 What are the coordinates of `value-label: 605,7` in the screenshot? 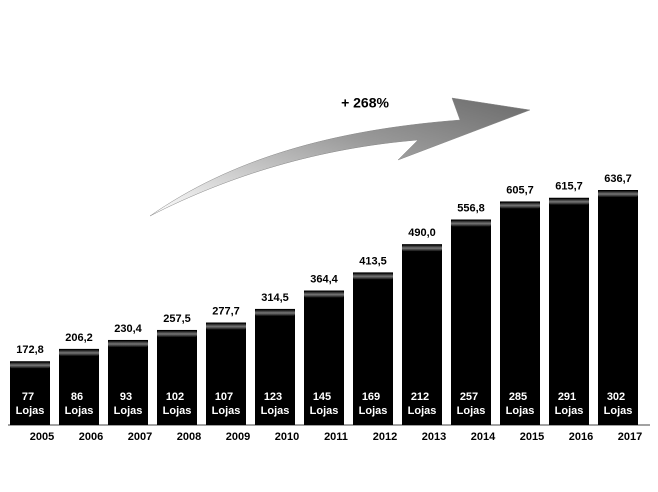 It's located at (520, 190).